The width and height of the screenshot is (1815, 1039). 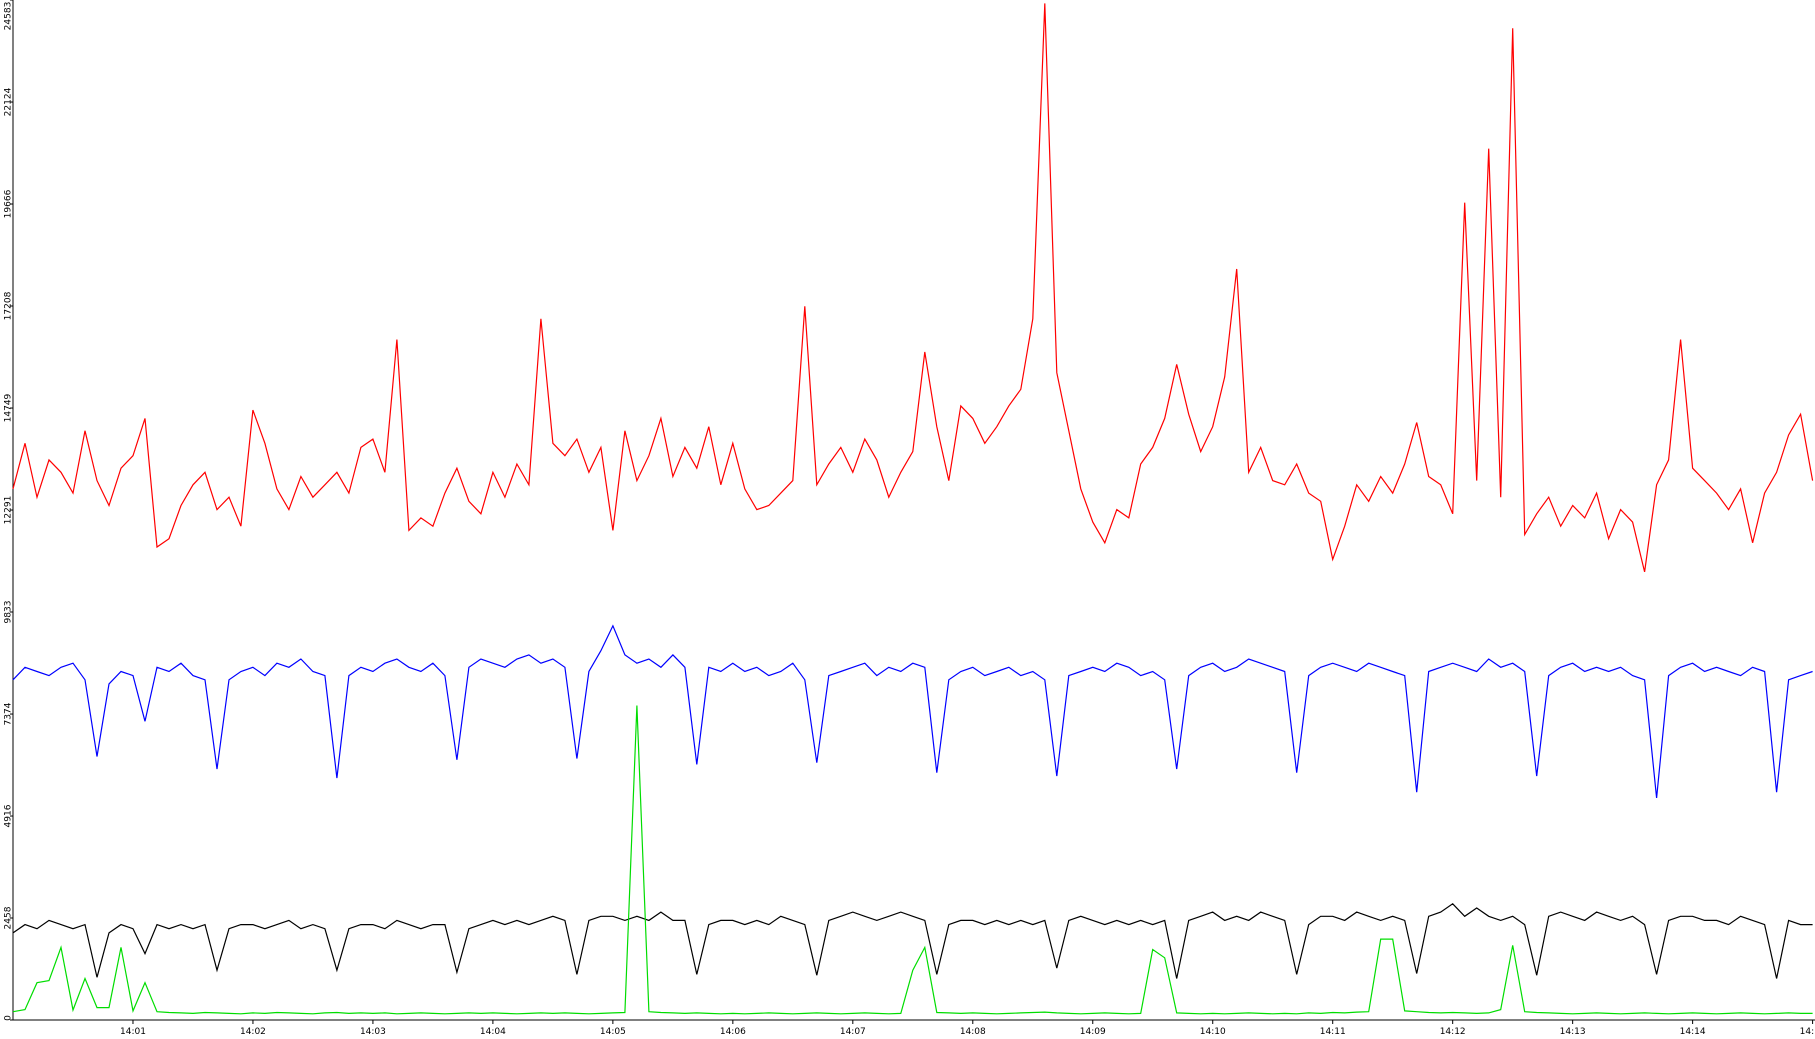 I want to click on x-tick-label: 14:10, so click(x=1213, y=1032).